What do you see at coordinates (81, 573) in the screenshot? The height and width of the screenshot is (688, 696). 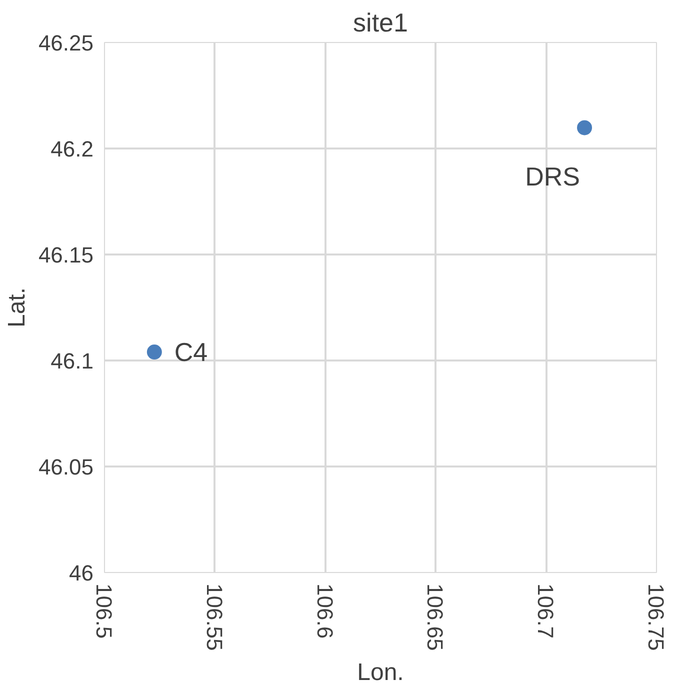 I see `y-tick-label: 46` at bounding box center [81, 573].